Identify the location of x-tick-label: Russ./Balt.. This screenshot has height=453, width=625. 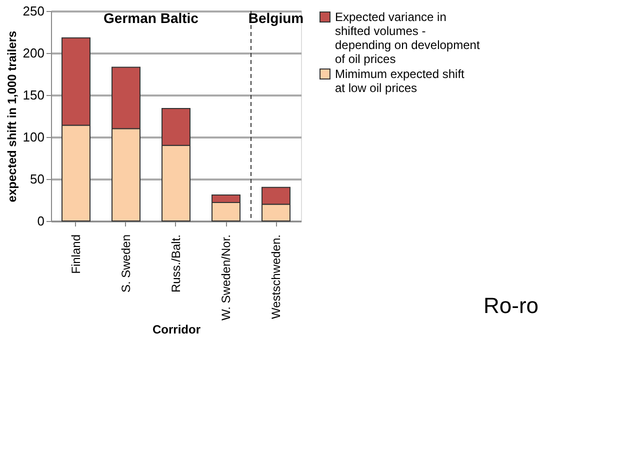
(176, 263).